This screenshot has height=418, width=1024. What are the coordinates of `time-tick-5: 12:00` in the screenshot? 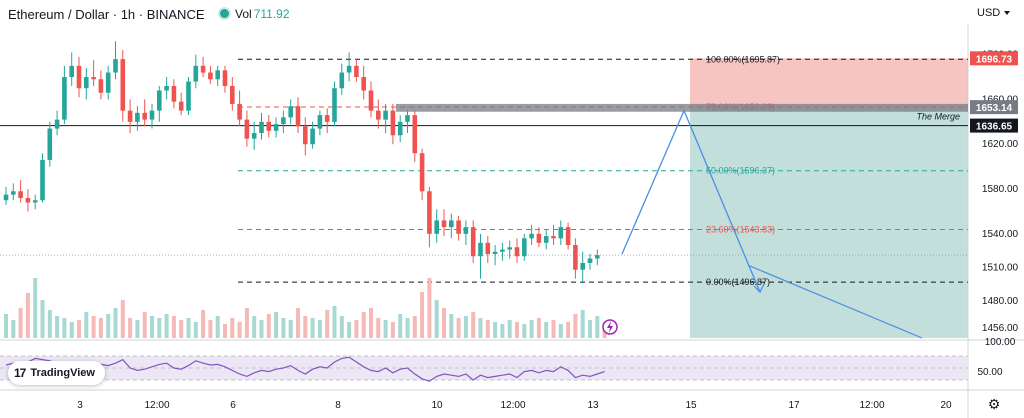 It's located at (512, 405).